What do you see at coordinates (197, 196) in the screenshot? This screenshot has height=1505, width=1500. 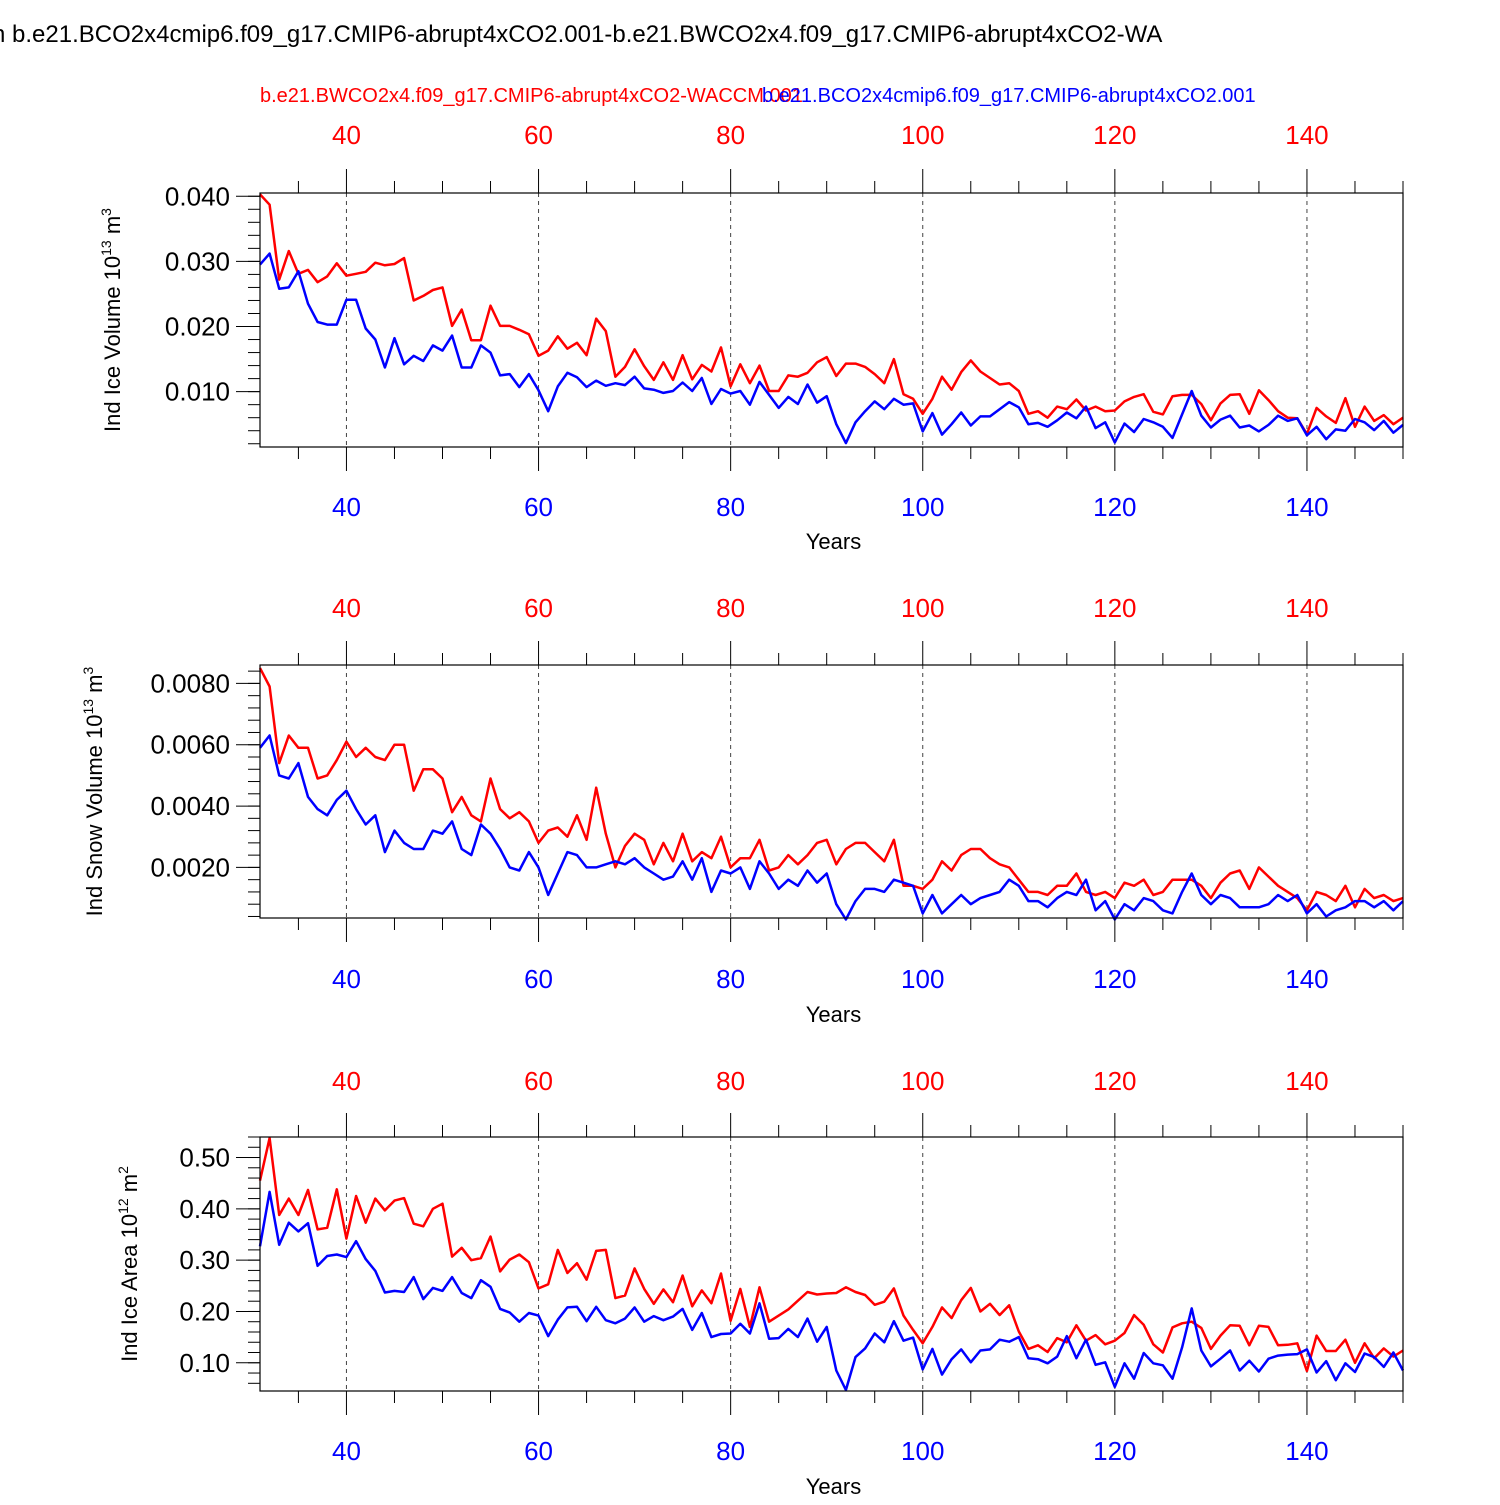 I see `y-tick-label: 0.040` at bounding box center [197, 196].